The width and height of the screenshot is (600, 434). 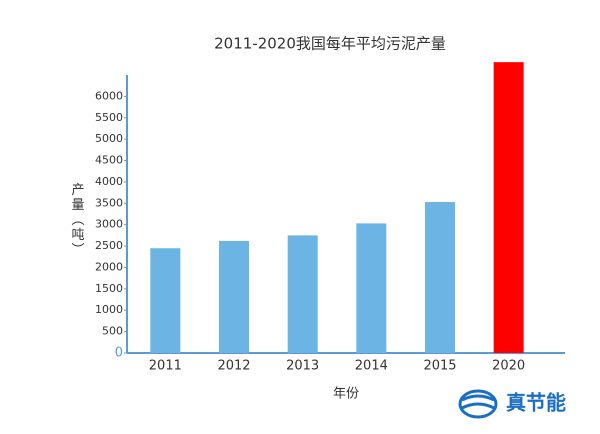 What do you see at coordinates (109, 245) in the screenshot?
I see `y-tick-label: 2500` at bounding box center [109, 245].